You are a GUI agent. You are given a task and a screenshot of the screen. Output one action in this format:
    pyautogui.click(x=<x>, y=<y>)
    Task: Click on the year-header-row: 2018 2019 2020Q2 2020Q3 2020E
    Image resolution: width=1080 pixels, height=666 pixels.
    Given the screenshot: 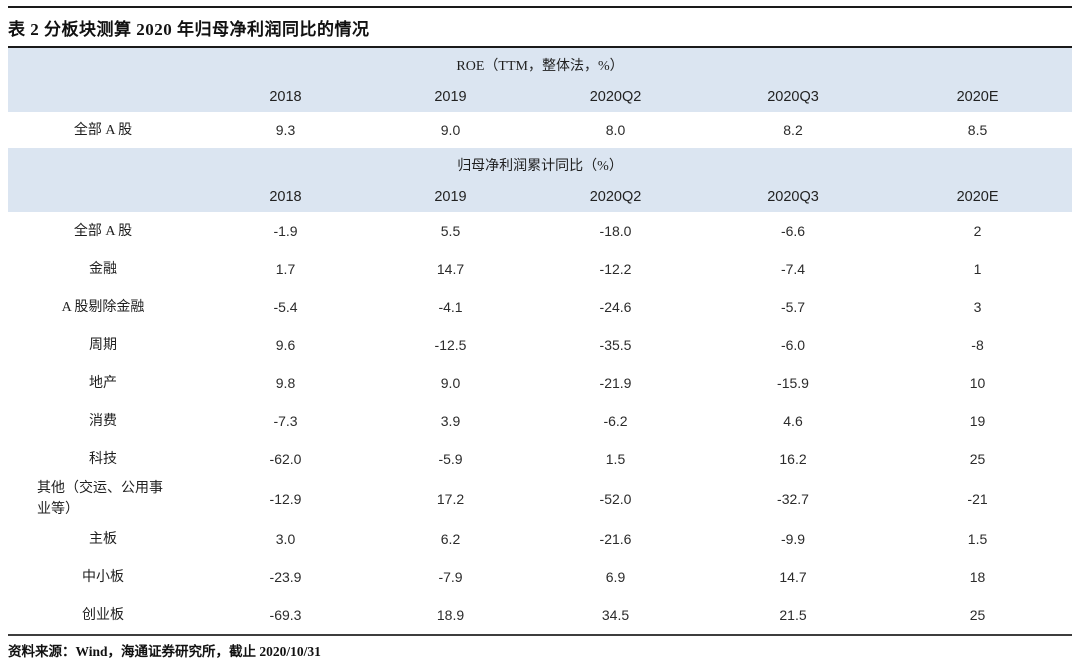 What is the action you would take?
    pyautogui.click(x=540, y=97)
    